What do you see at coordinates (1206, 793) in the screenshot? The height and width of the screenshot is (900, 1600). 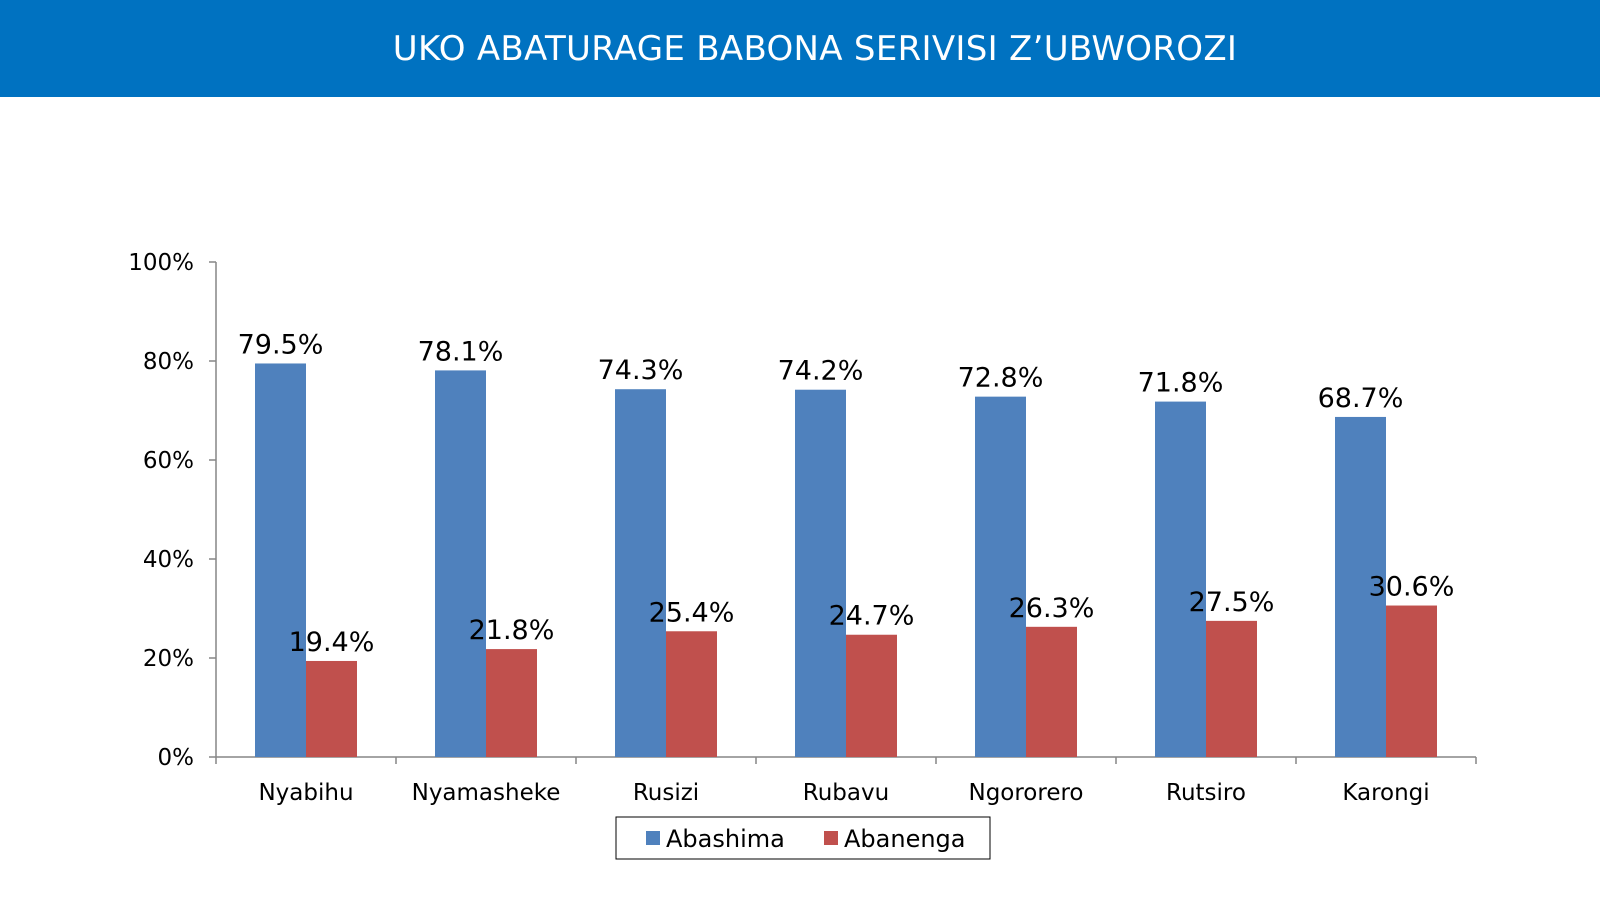 I see `category-label-rutsiro: Rutsiro` at bounding box center [1206, 793].